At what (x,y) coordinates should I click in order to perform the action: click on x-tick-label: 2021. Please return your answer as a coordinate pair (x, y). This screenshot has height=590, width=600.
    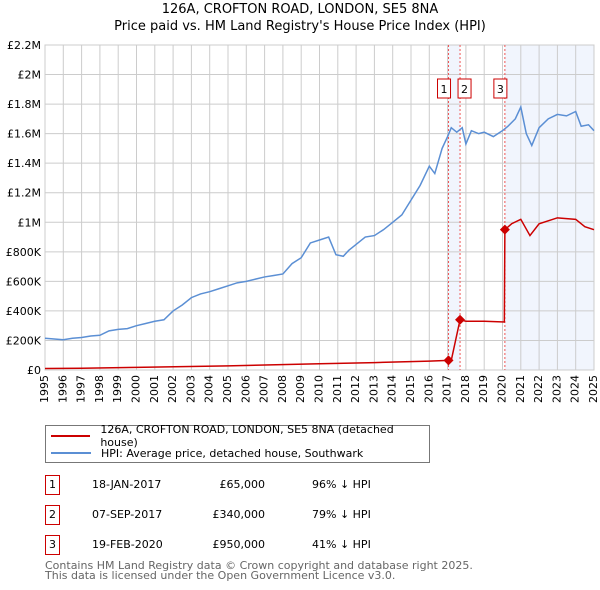
    Looking at the image, I should click on (520, 389).